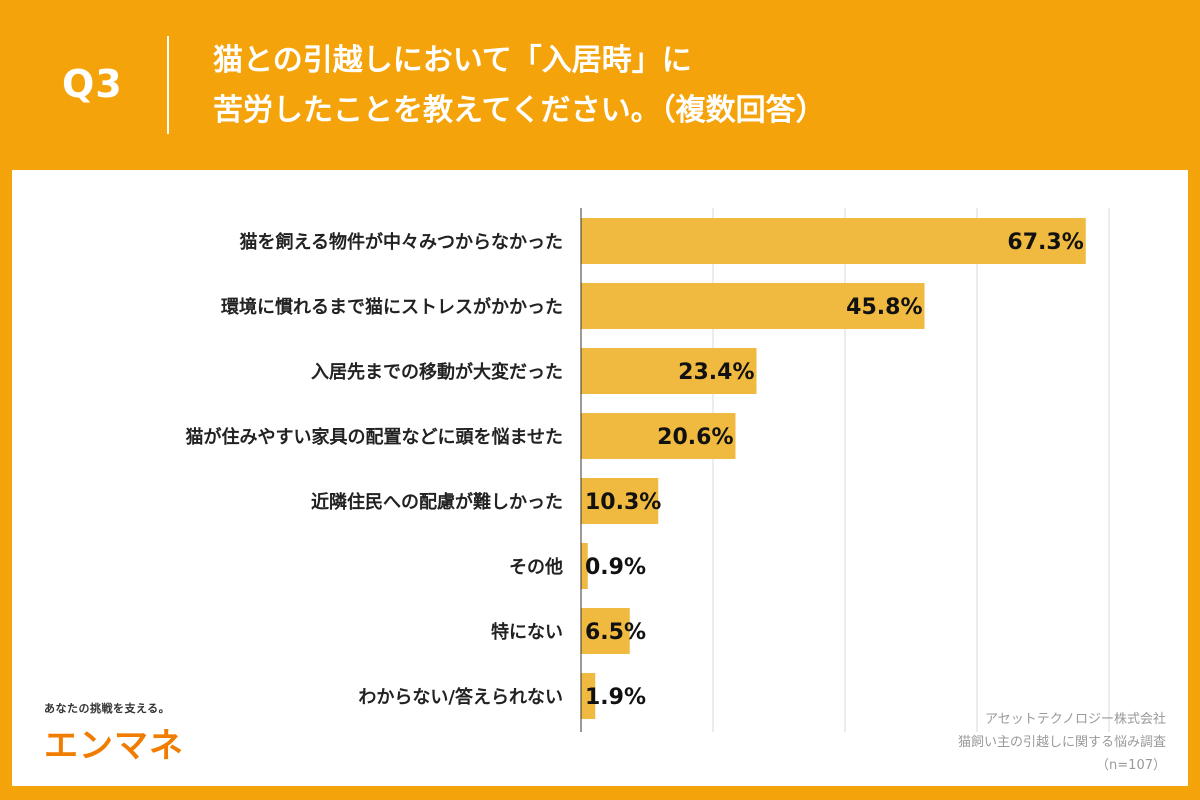  I want to click on category-label: 猫を飼える物件が中々みつからなかった, so click(401, 242).